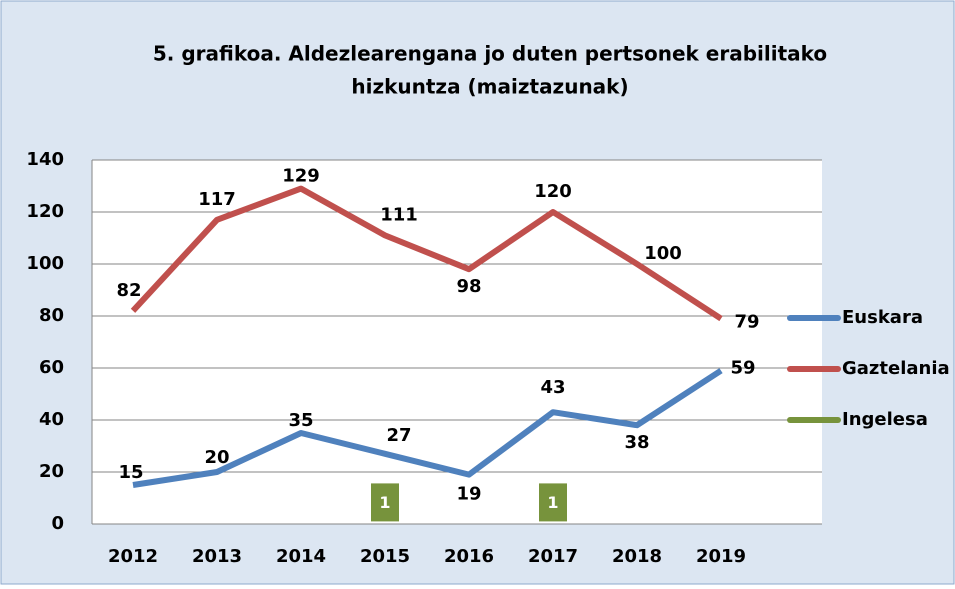  I want to click on y-tick-label: 100, so click(45, 263).